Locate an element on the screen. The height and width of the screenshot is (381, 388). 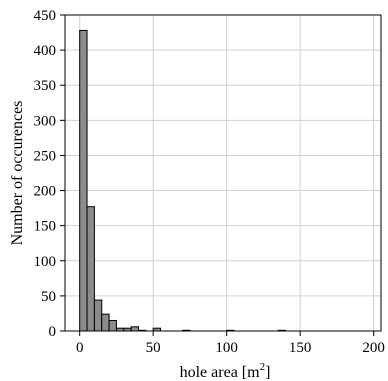
x-axis-label-main: hole area [m is located at coordinates (220, 372).